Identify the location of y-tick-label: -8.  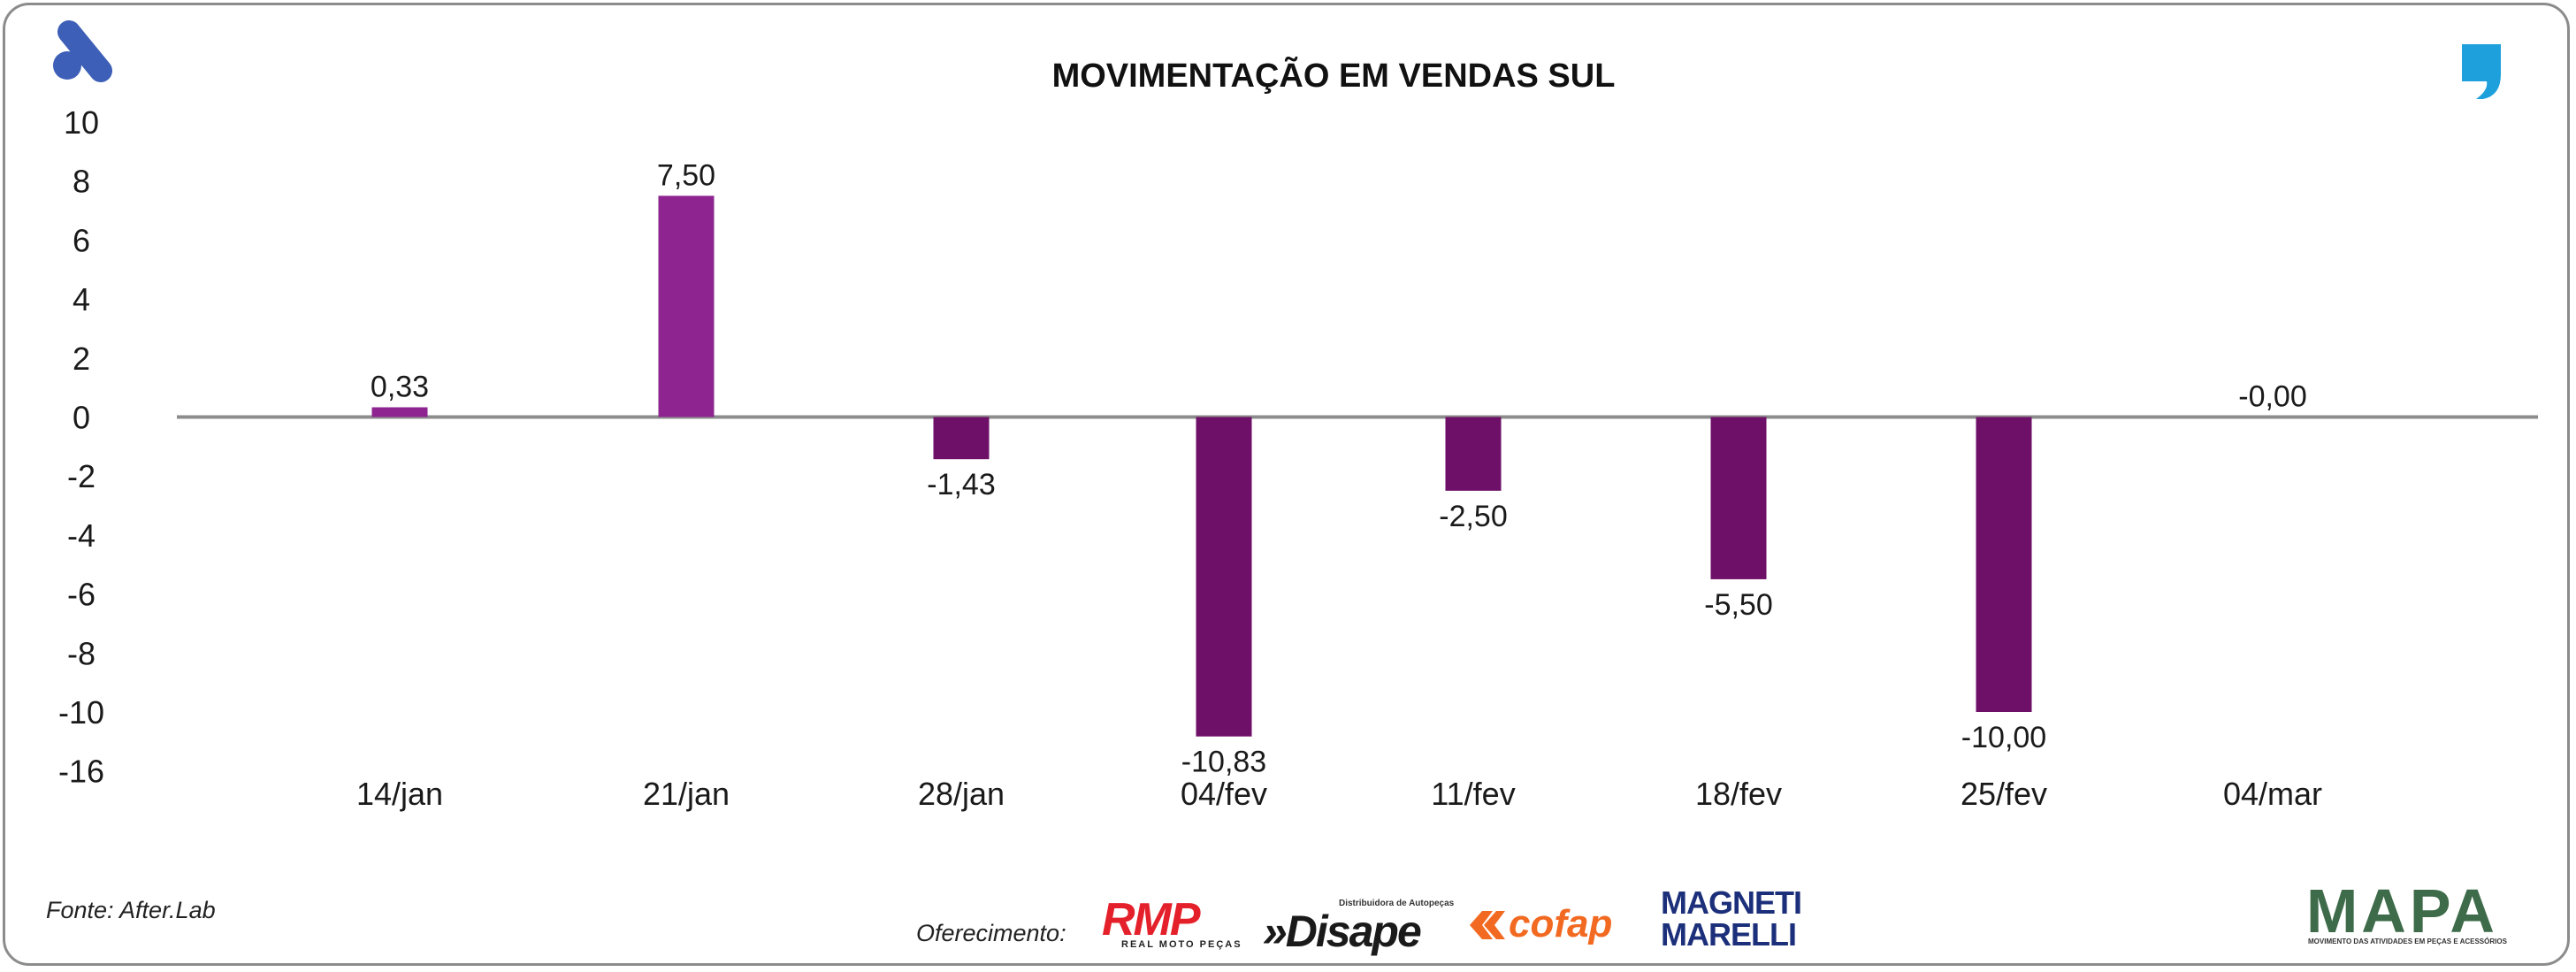
(82, 653).